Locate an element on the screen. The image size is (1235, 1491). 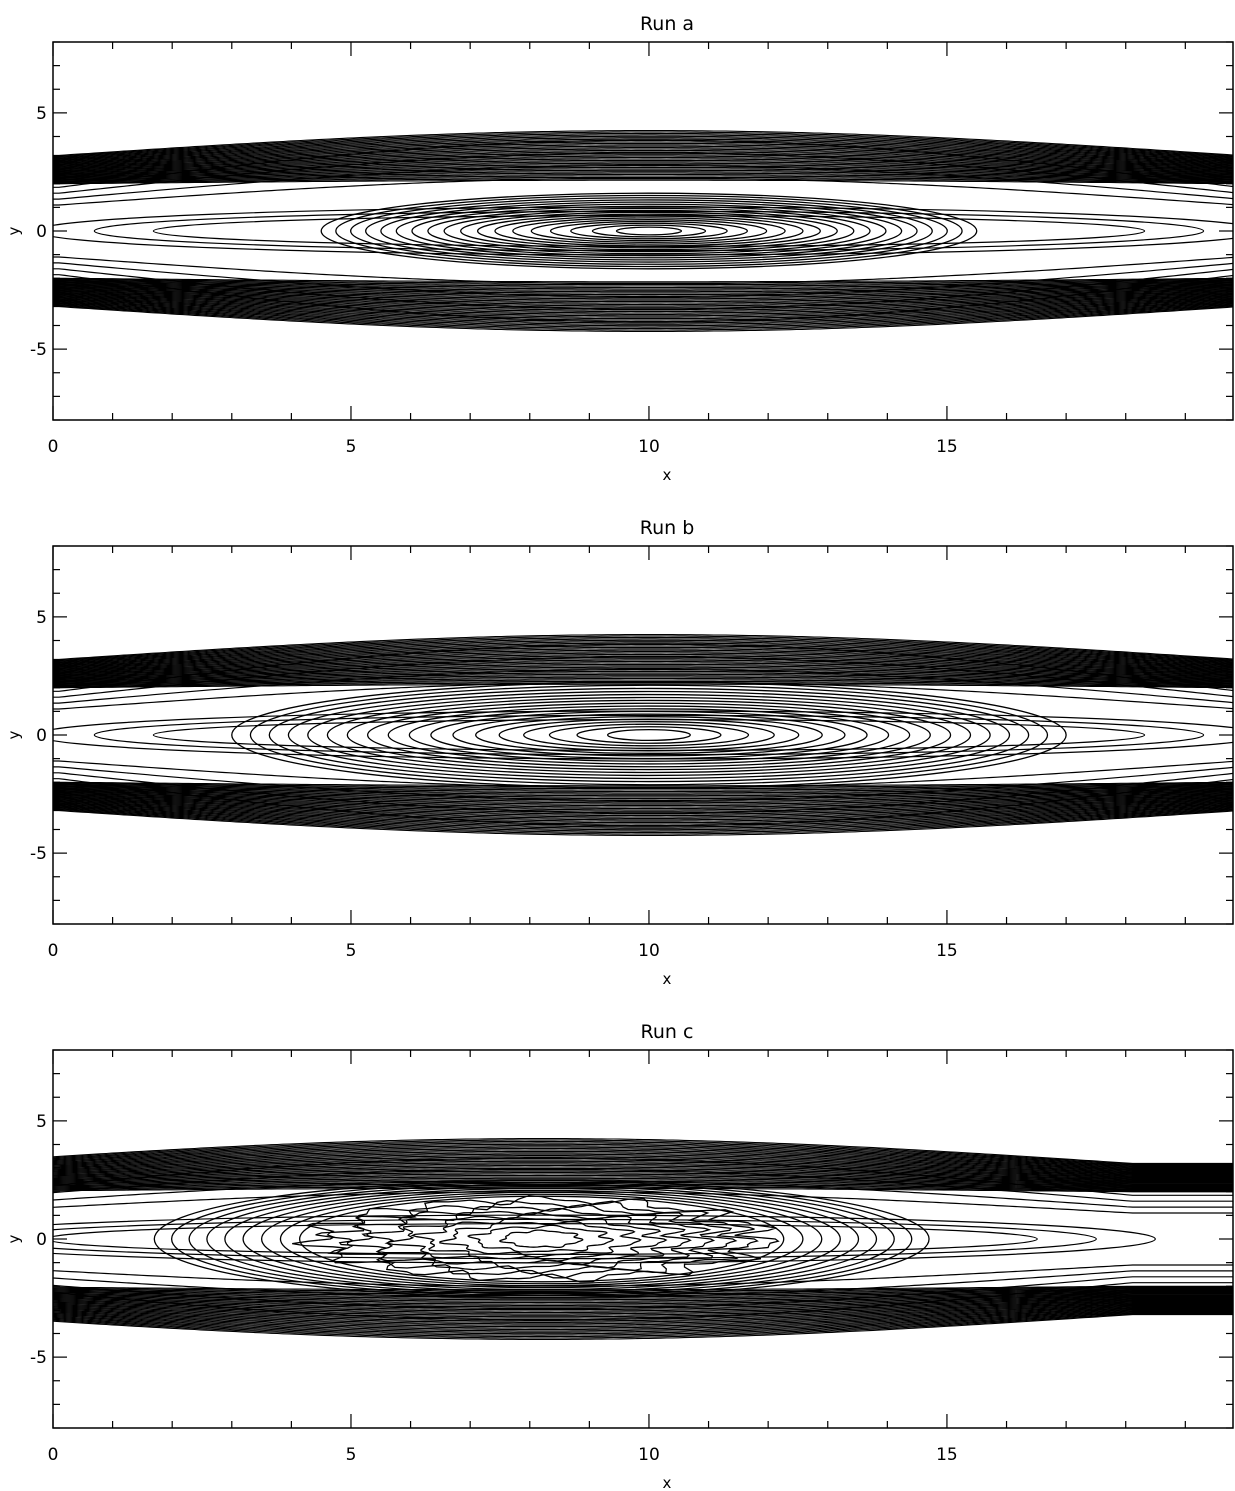
panel-title: Run a is located at coordinates (667, 24).